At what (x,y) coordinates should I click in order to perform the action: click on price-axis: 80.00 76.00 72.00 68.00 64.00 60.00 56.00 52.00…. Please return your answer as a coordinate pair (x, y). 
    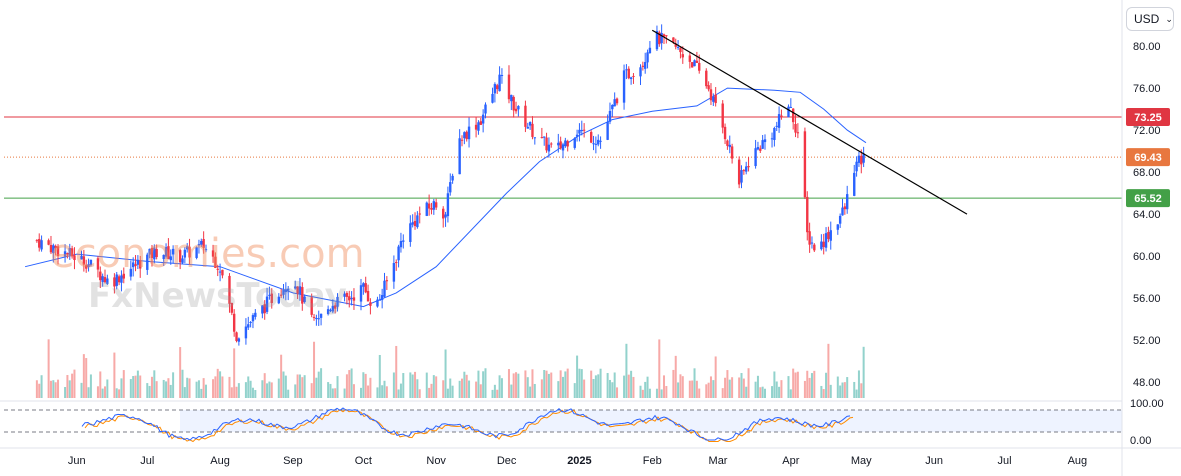
    Looking at the image, I should click on (1141, 238).